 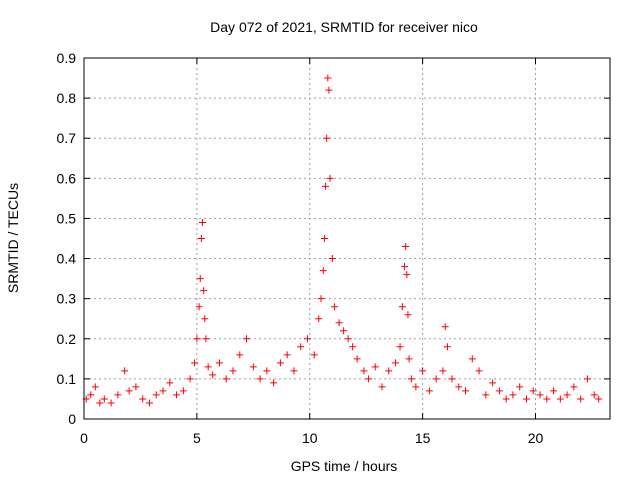 What do you see at coordinates (67, 138) in the screenshot?
I see `y-tick-label: 0.7` at bounding box center [67, 138].